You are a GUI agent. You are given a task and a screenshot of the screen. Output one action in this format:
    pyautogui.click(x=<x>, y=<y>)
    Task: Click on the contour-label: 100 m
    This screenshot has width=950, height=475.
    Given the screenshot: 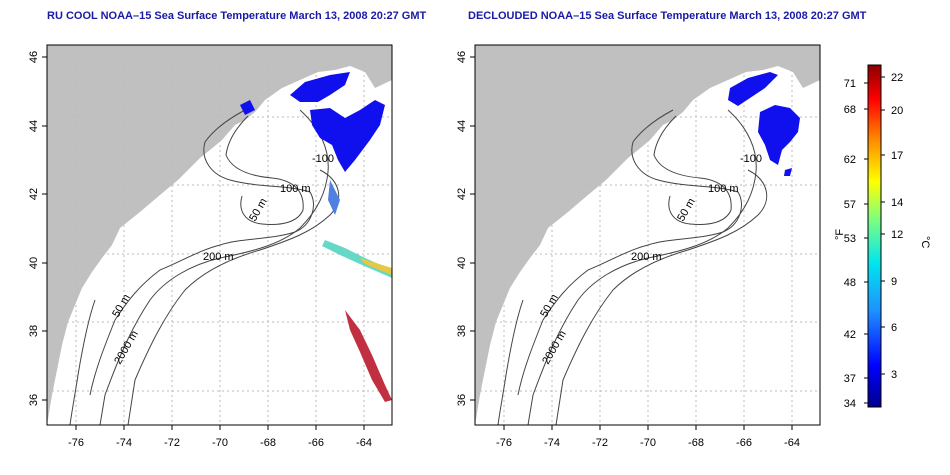 What is the action you would take?
    pyautogui.click(x=295, y=189)
    